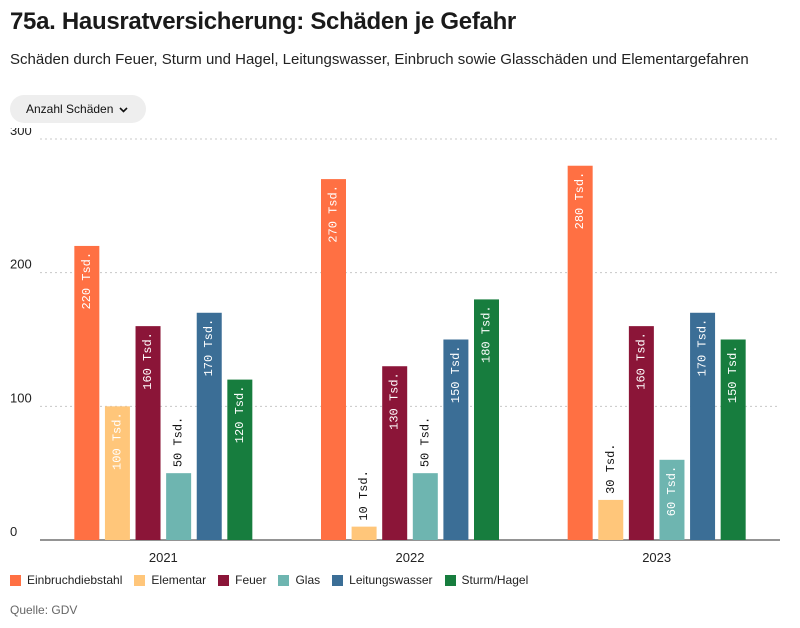  Describe the element at coordinates (486, 419) in the screenshot. I see `bar-sturm-hagel-2022` at that location.